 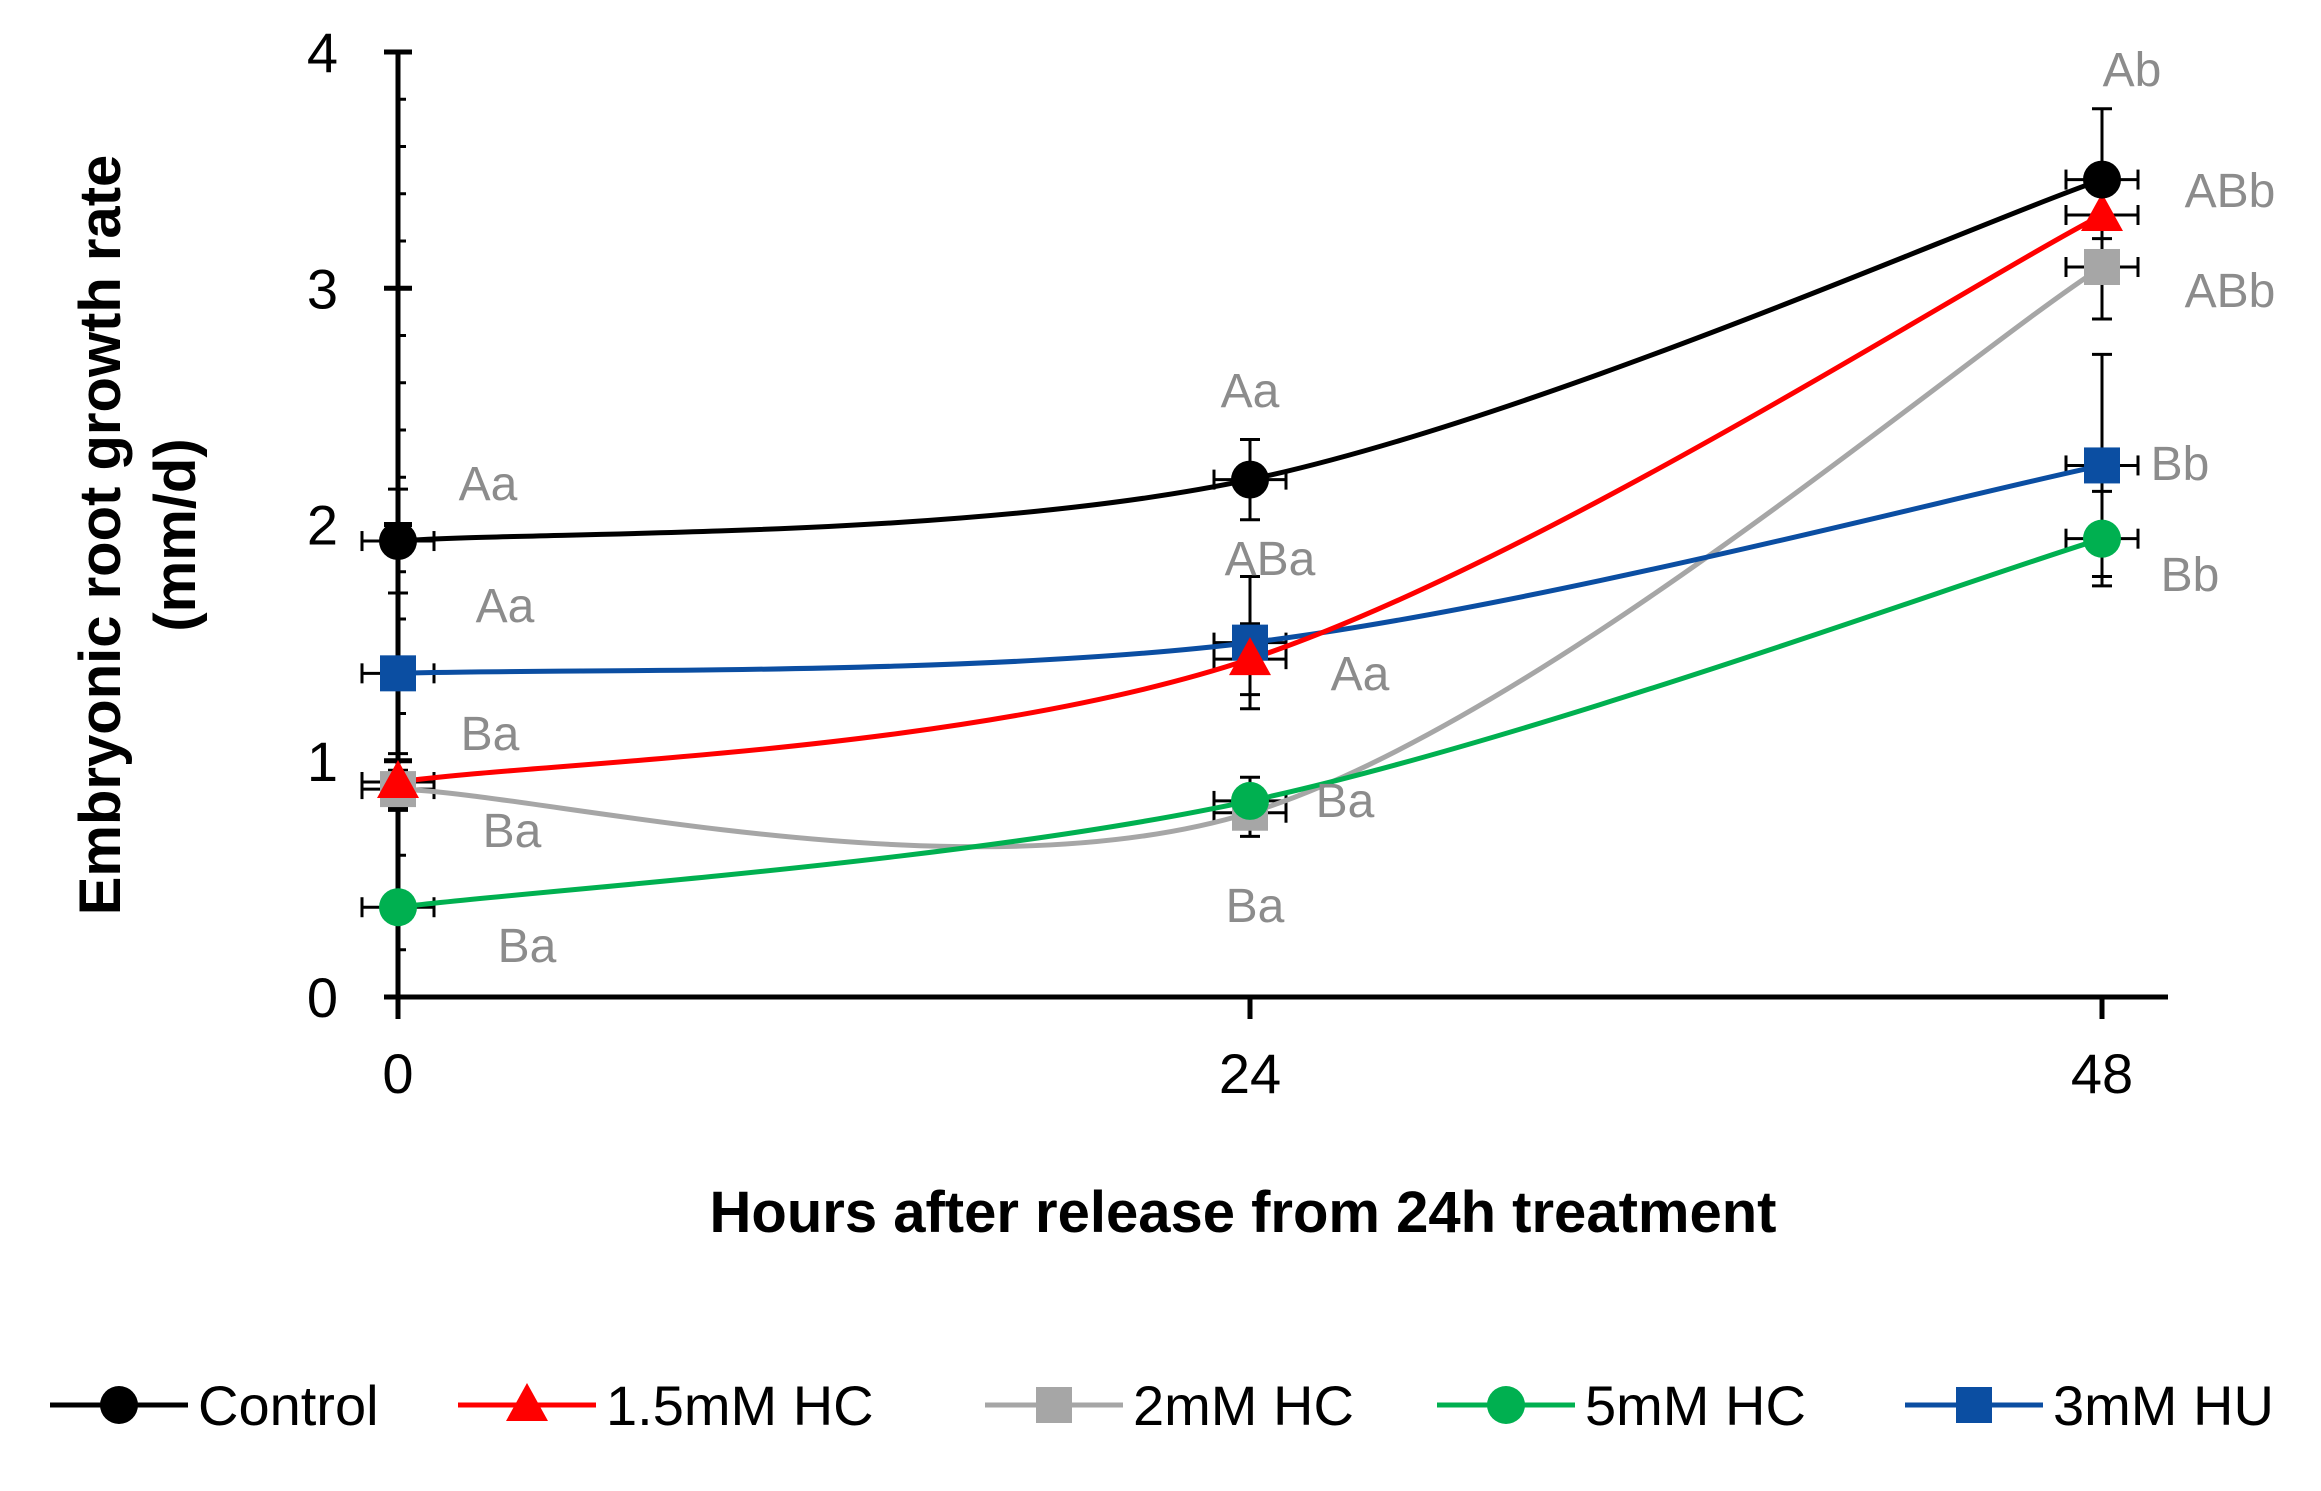 I want to click on x-ticks: 0 24 48, so click(x=1257, y=1051).